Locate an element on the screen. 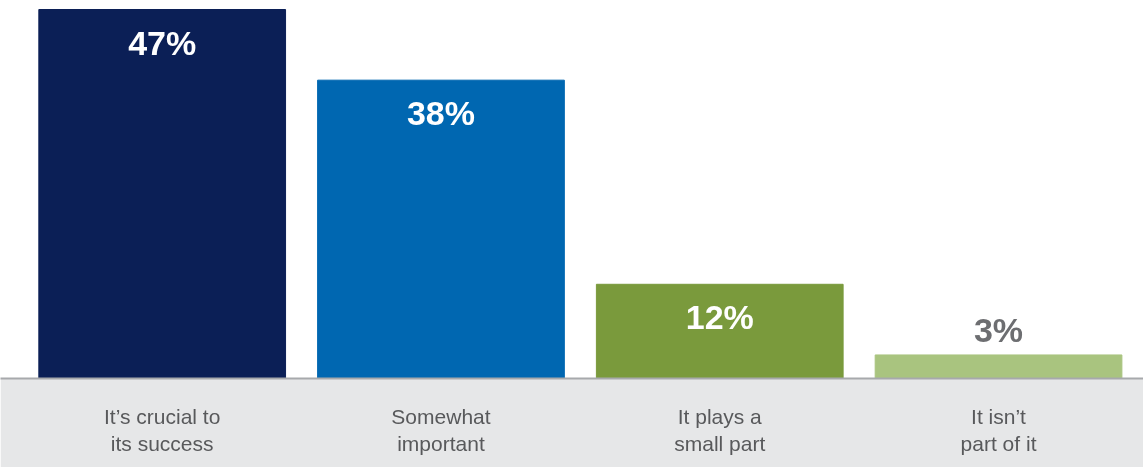 This screenshot has width=1143, height=467. data-label: 12% is located at coordinates (719, 317).